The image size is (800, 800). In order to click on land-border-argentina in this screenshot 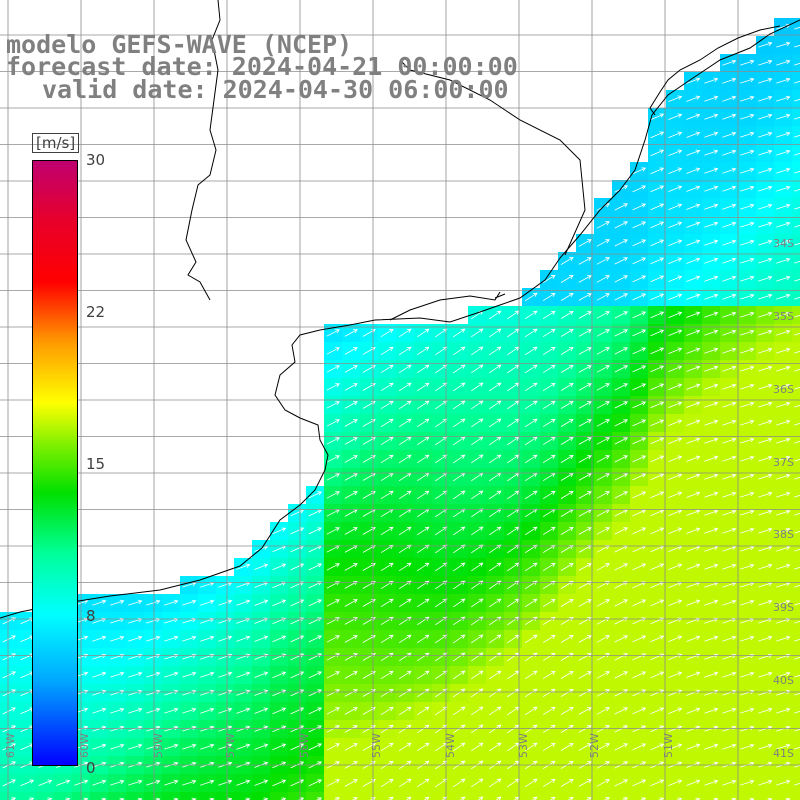, I will do `click(203, 150)`.